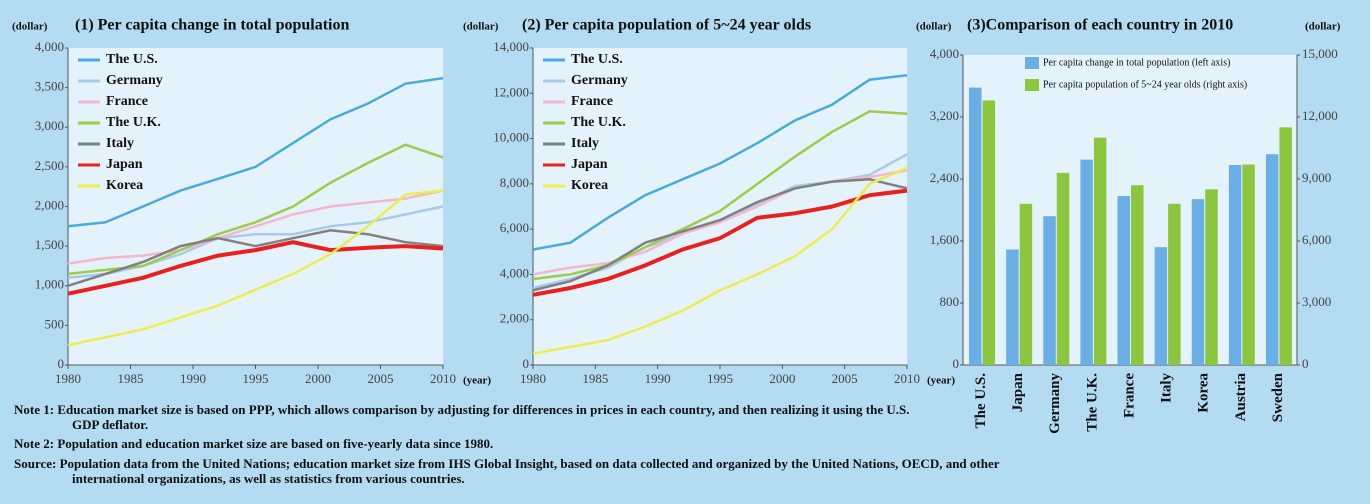 The width and height of the screenshot is (1370, 504). I want to click on y-tick-label: 8,000, so click(514, 182).